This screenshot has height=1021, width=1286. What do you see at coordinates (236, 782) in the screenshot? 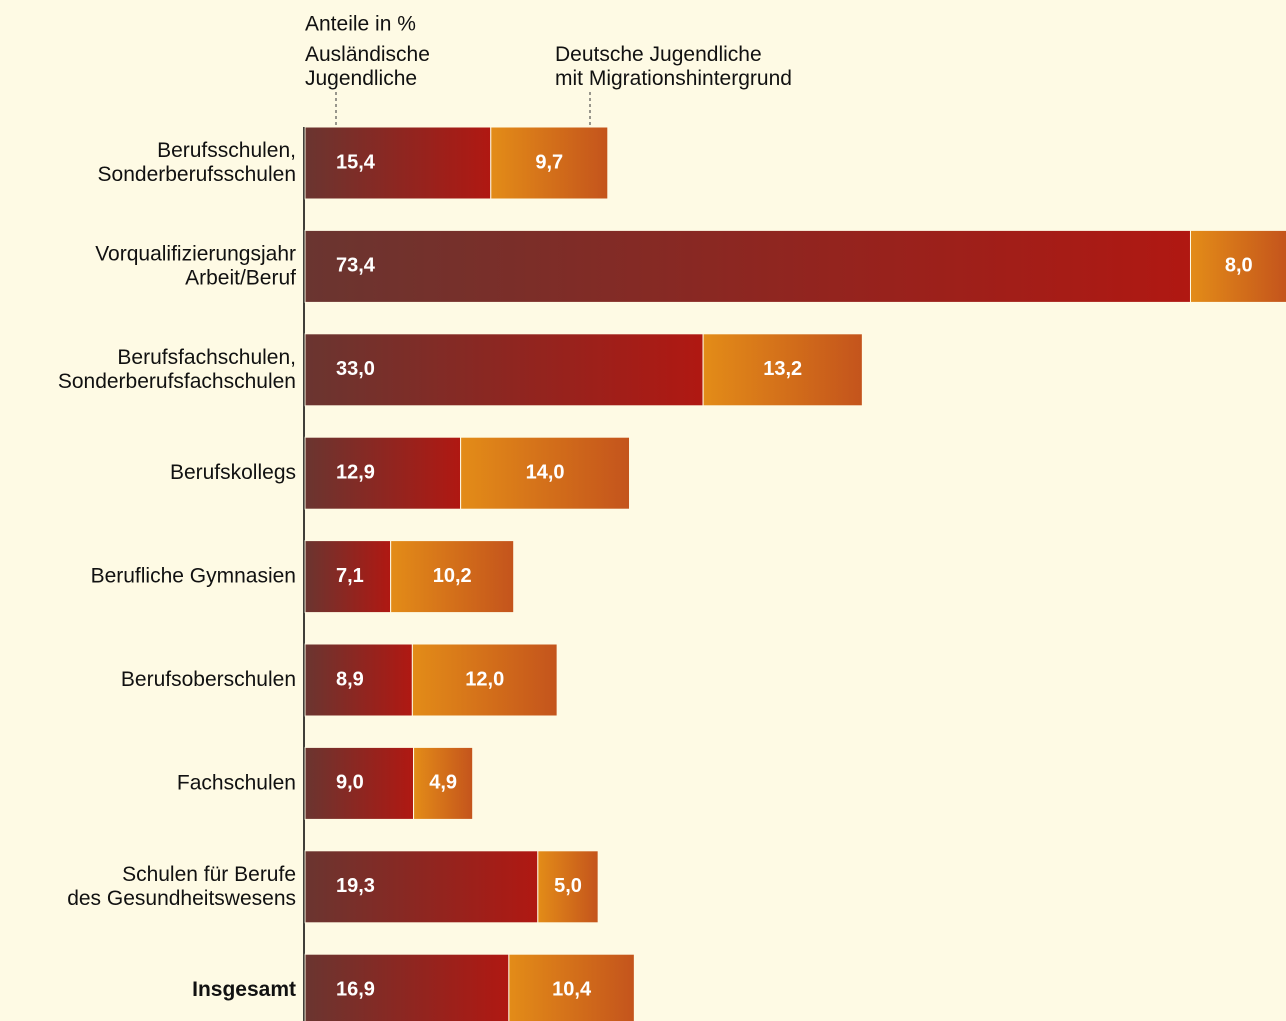
I see `category-label: Fachschulen` at bounding box center [236, 782].